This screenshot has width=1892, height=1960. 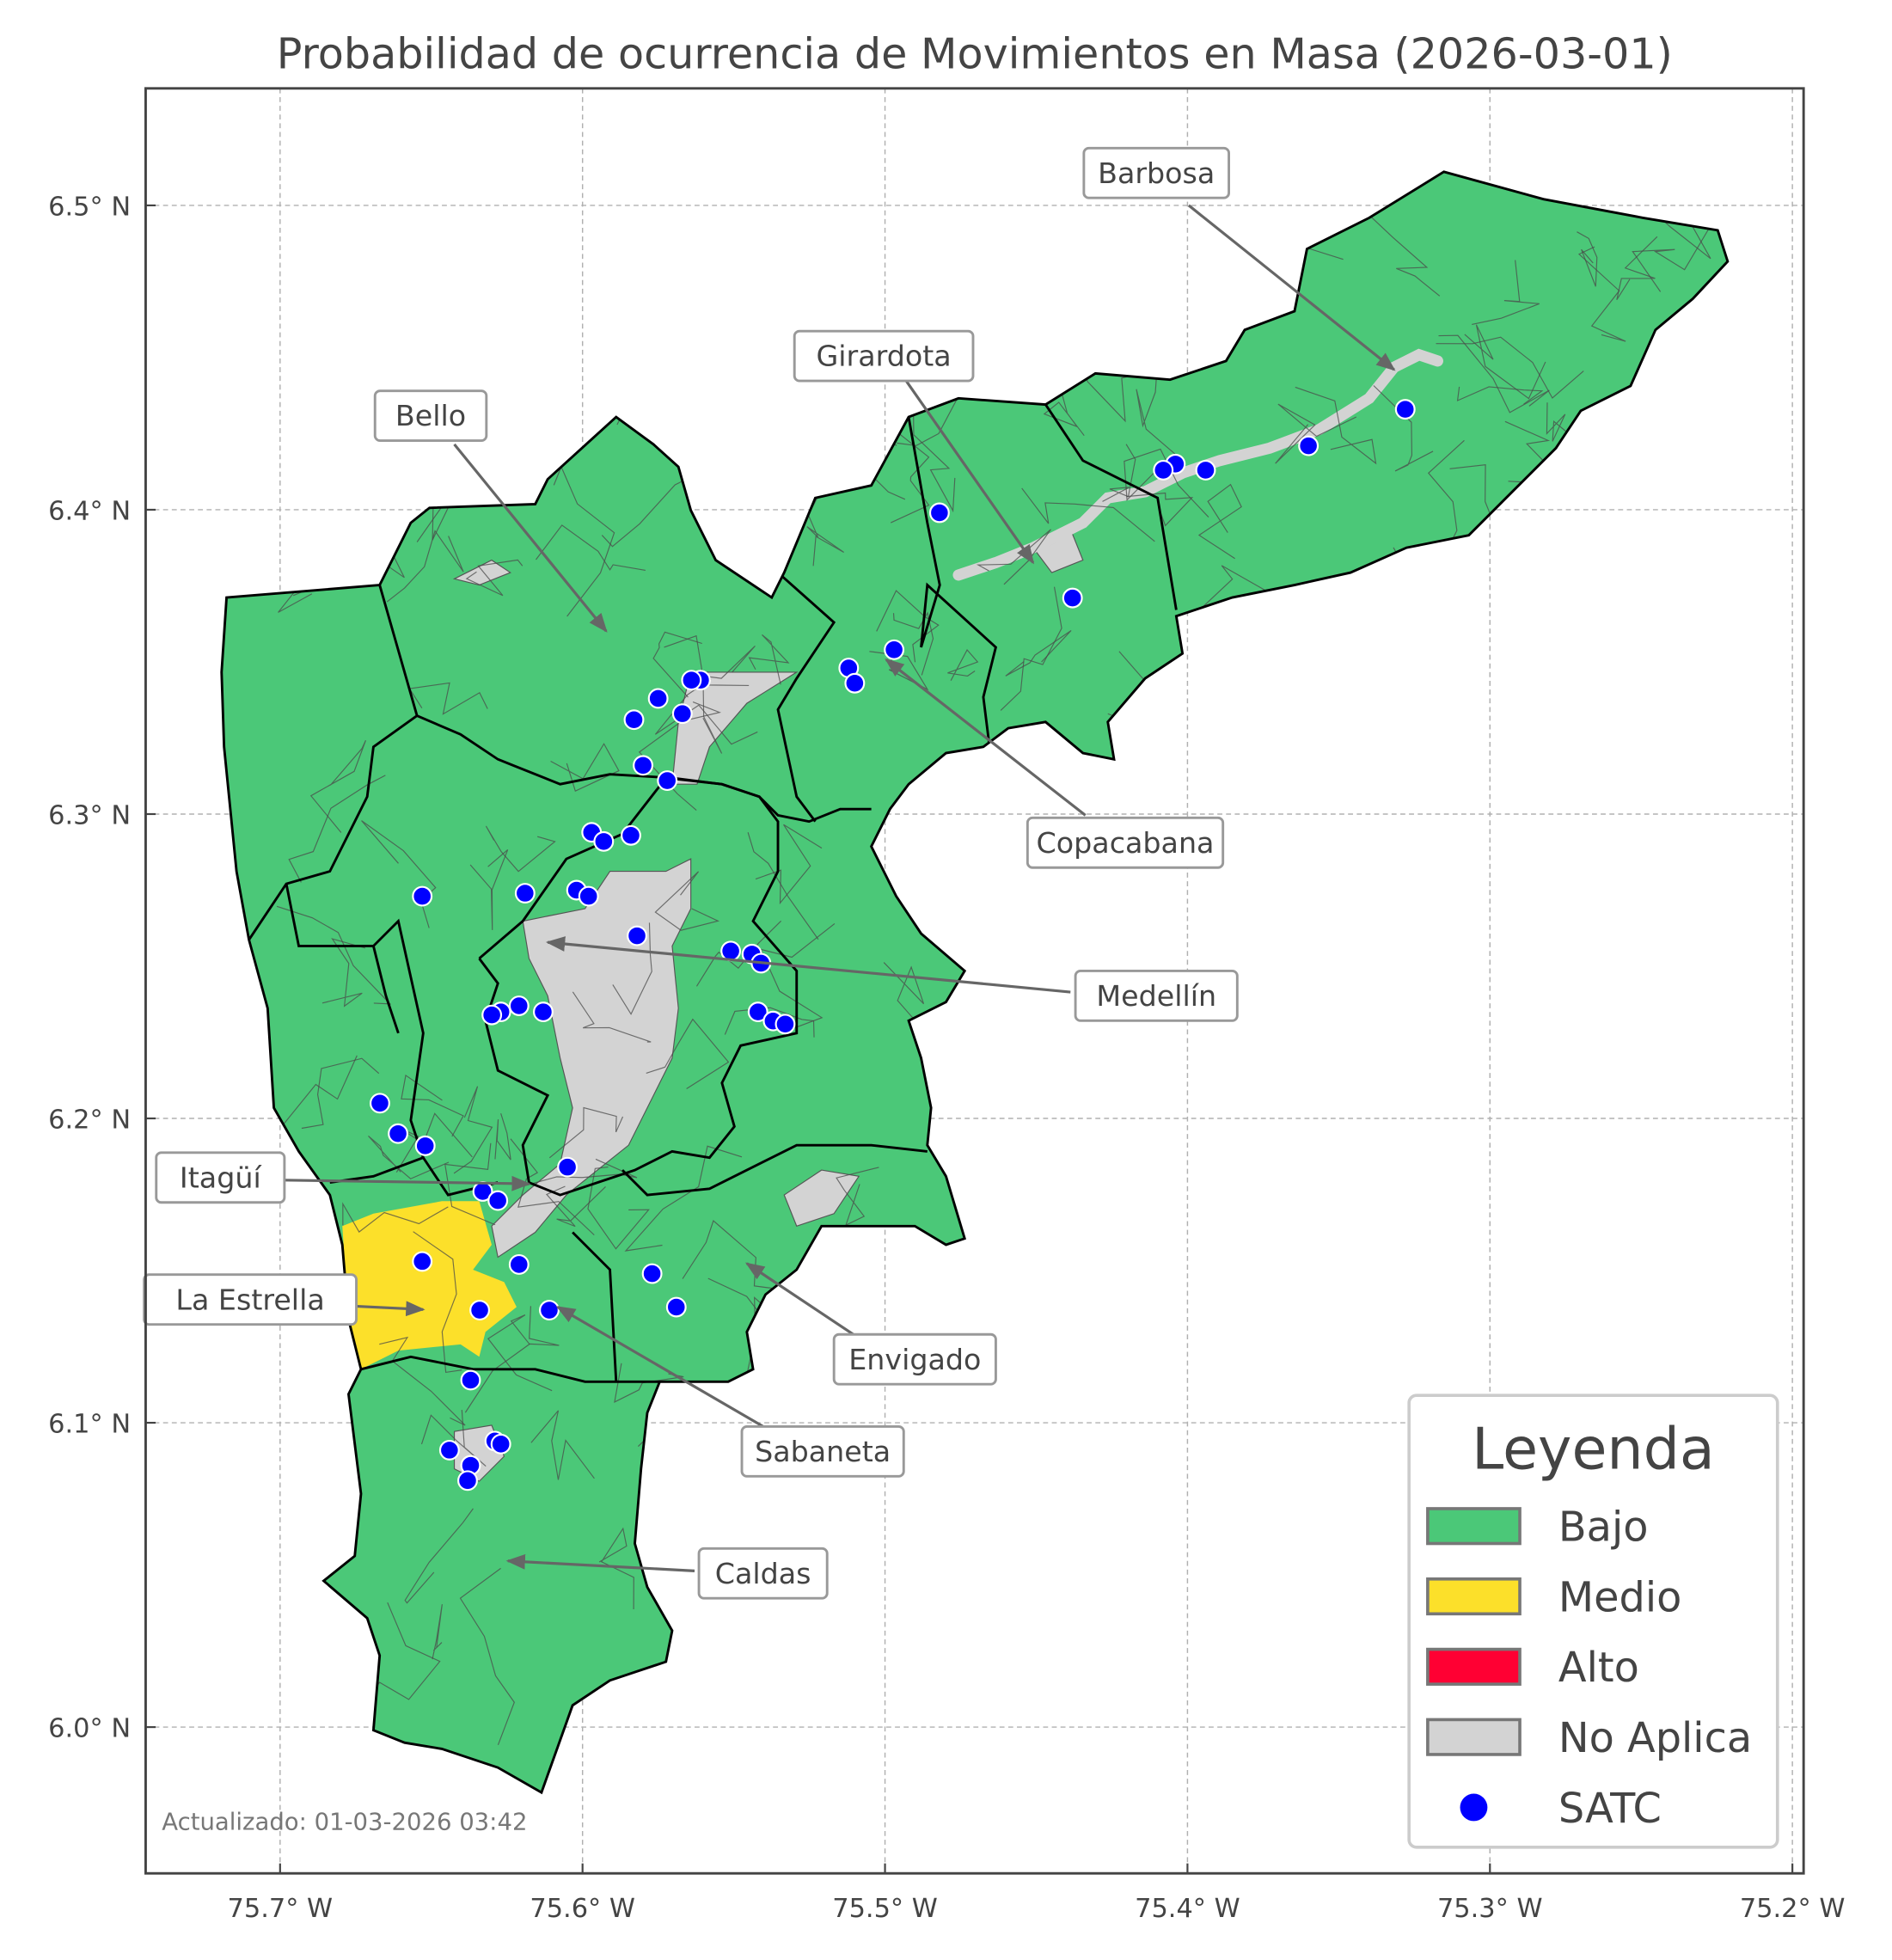 I want to click on annotation-label: Sabaneta, so click(x=823, y=1451).